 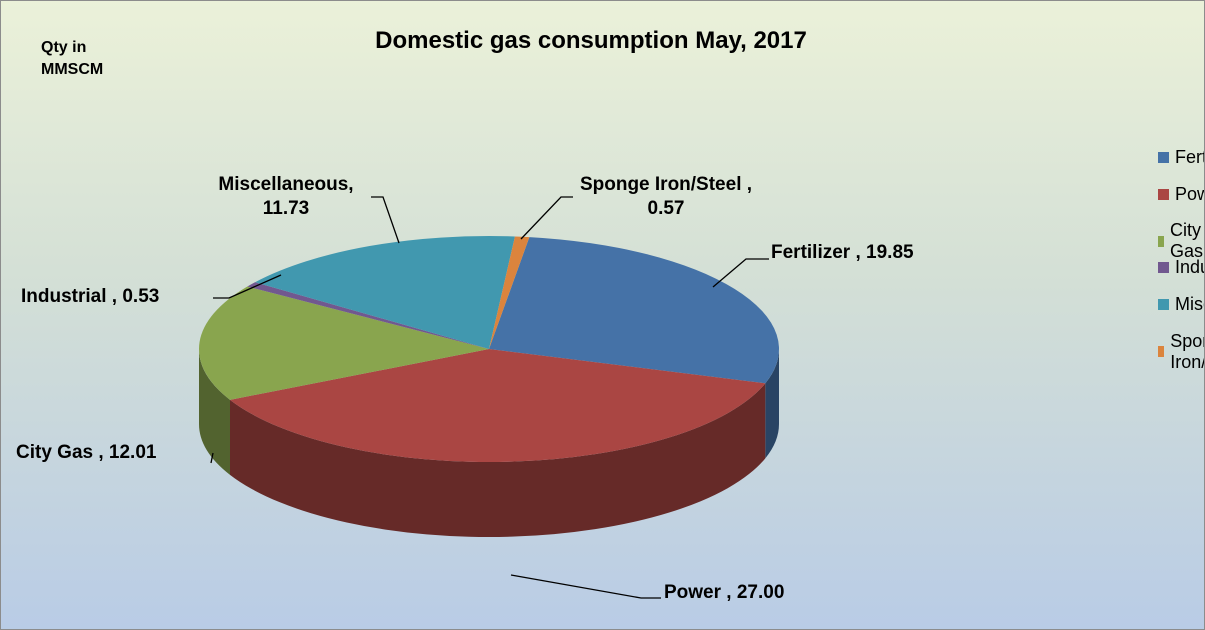 I want to click on legend-label: Industrial, so click(x=1189, y=267).